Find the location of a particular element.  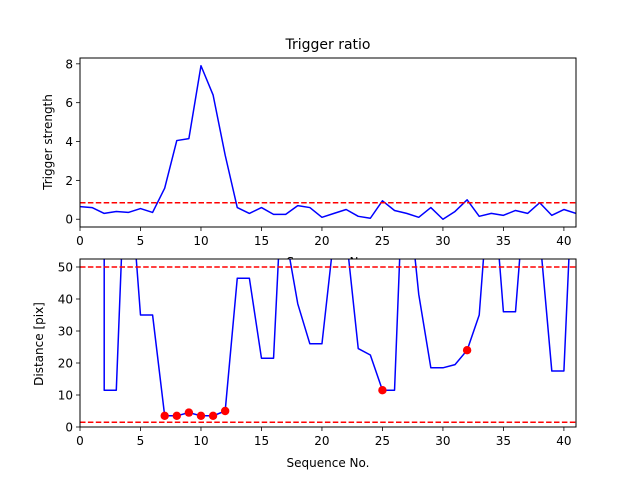

y-ticks: 0 10 20 30 40 50 is located at coordinates (69, 348).